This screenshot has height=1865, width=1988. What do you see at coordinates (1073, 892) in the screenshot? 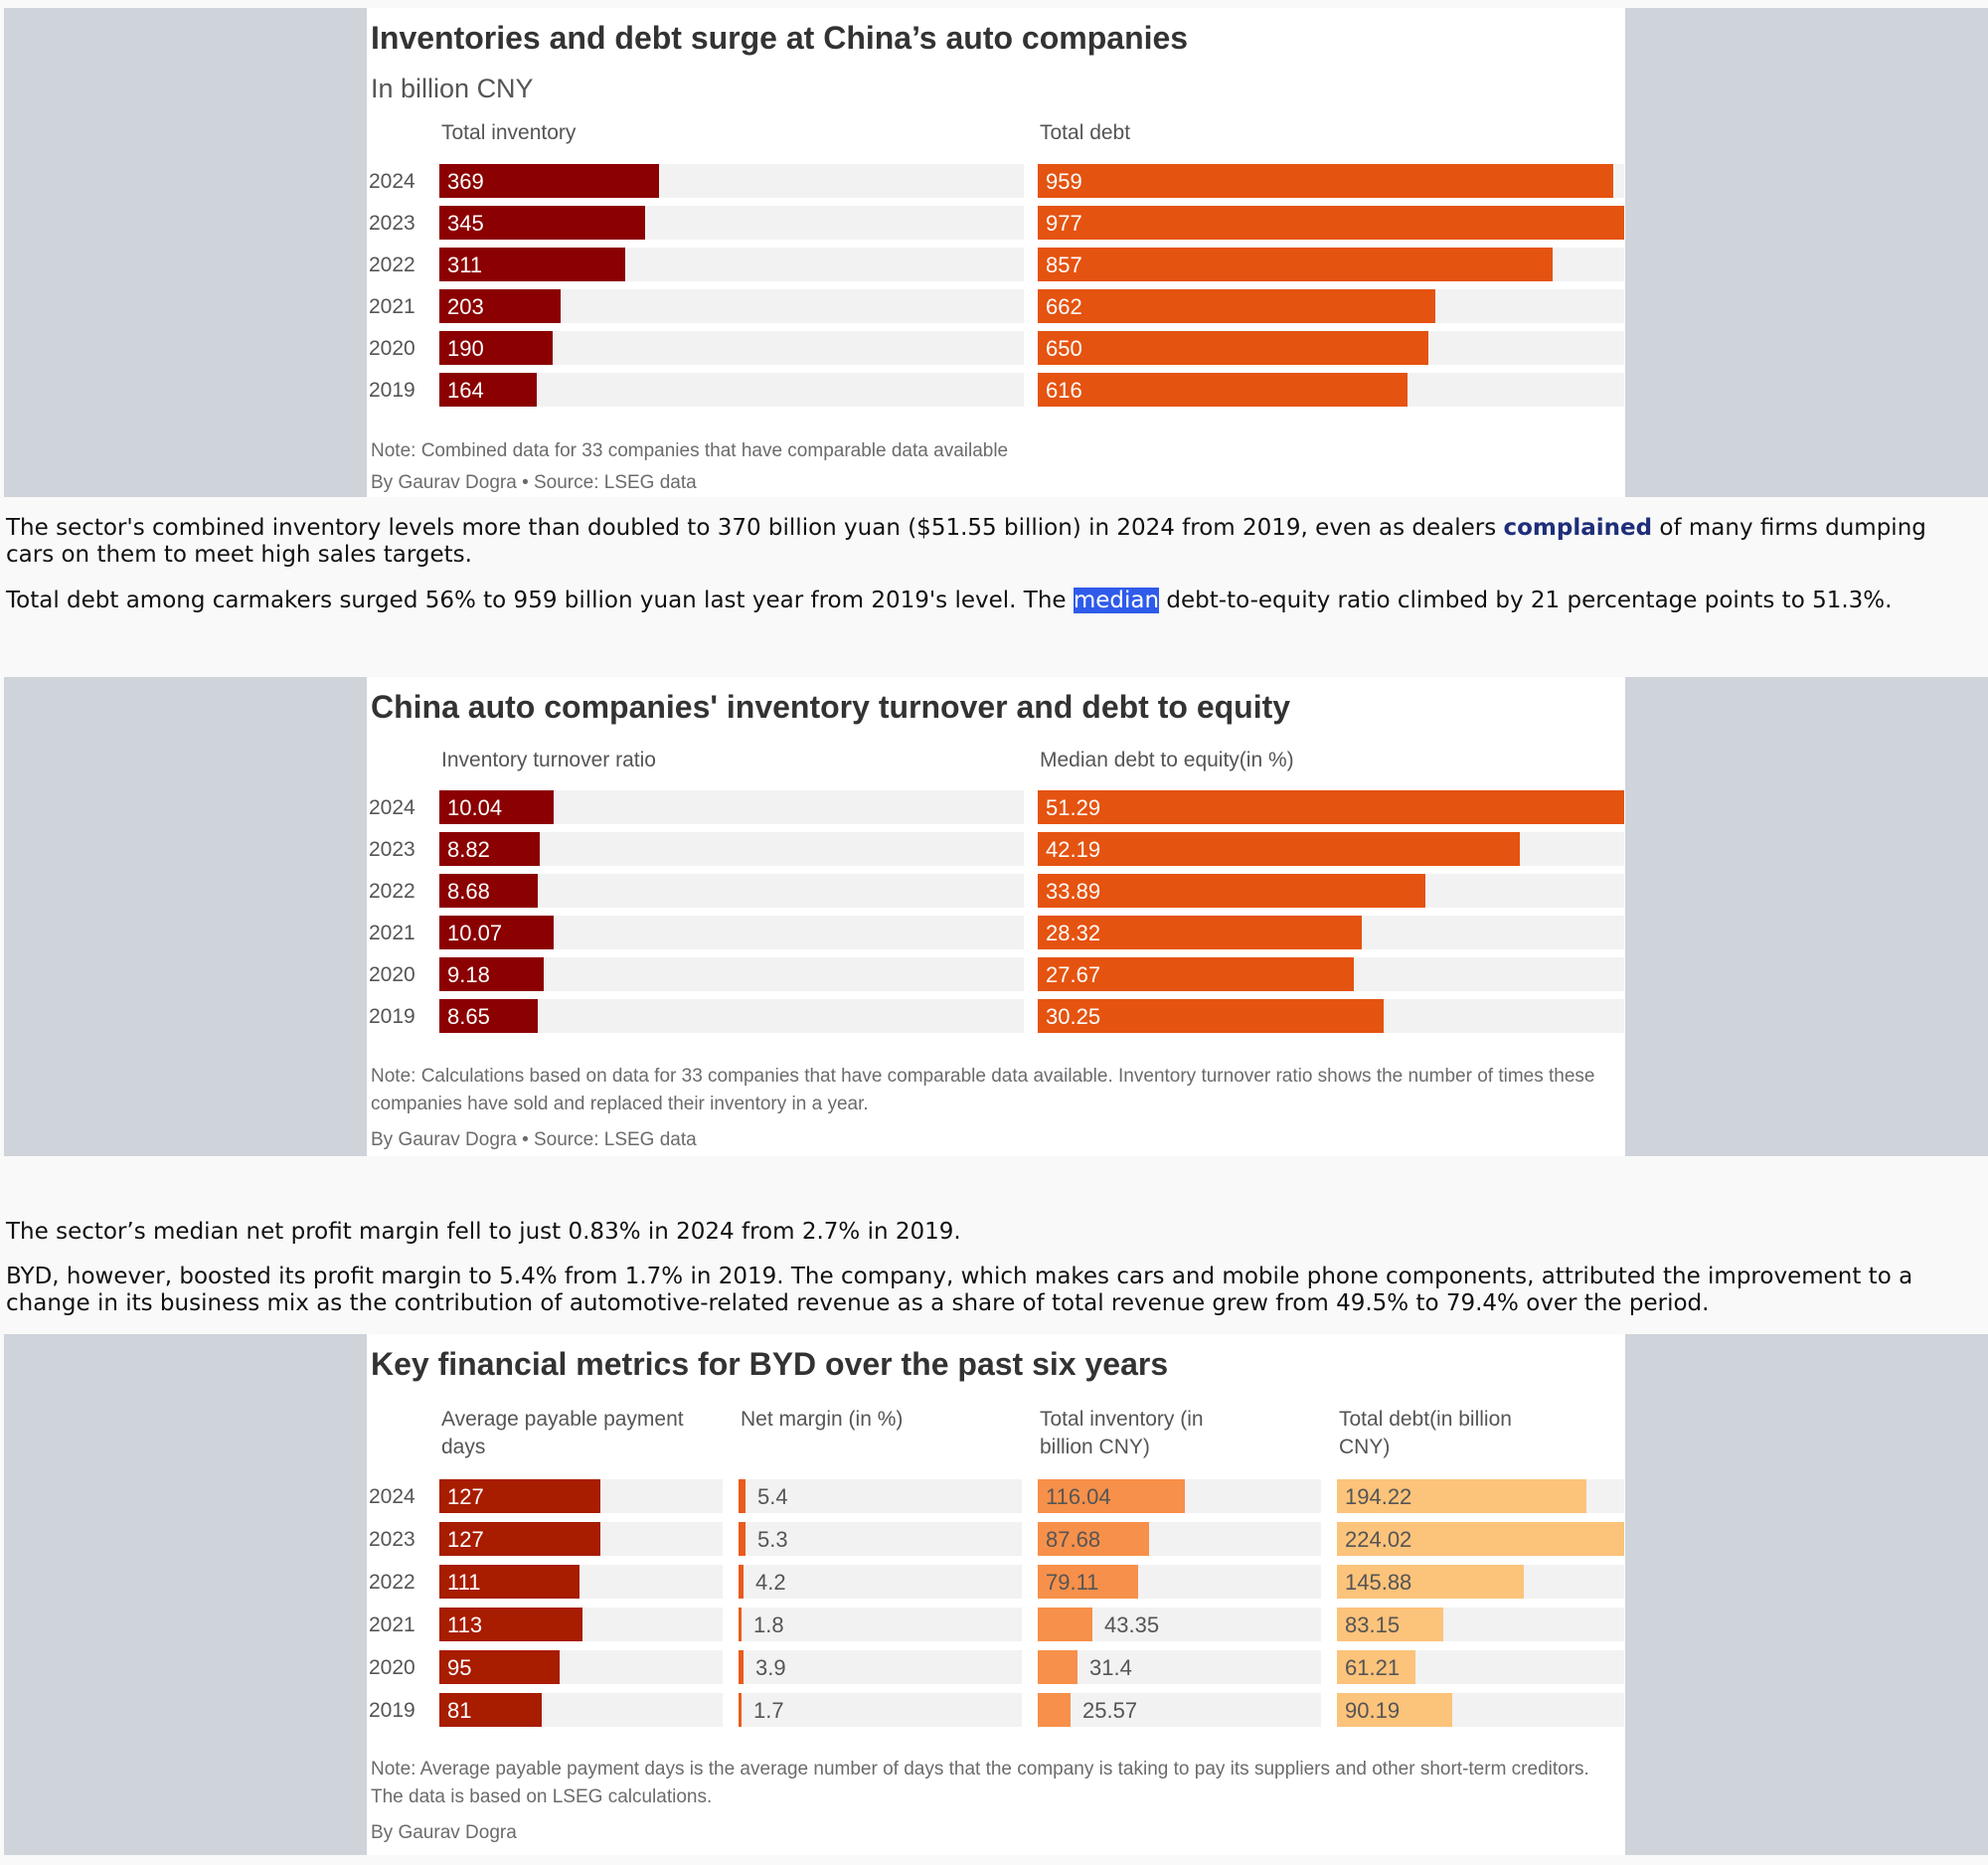
I see `data-label-median-debt-to-equity-in-2022: 33.89` at bounding box center [1073, 892].